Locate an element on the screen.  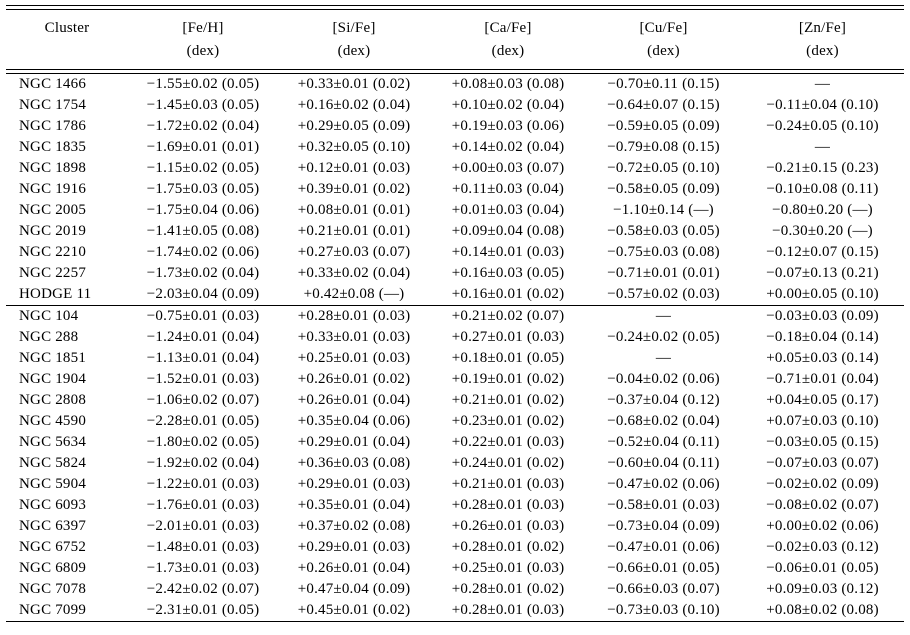
cell-feh: −1.72±0.02 (0.04) is located at coordinates (203, 126).